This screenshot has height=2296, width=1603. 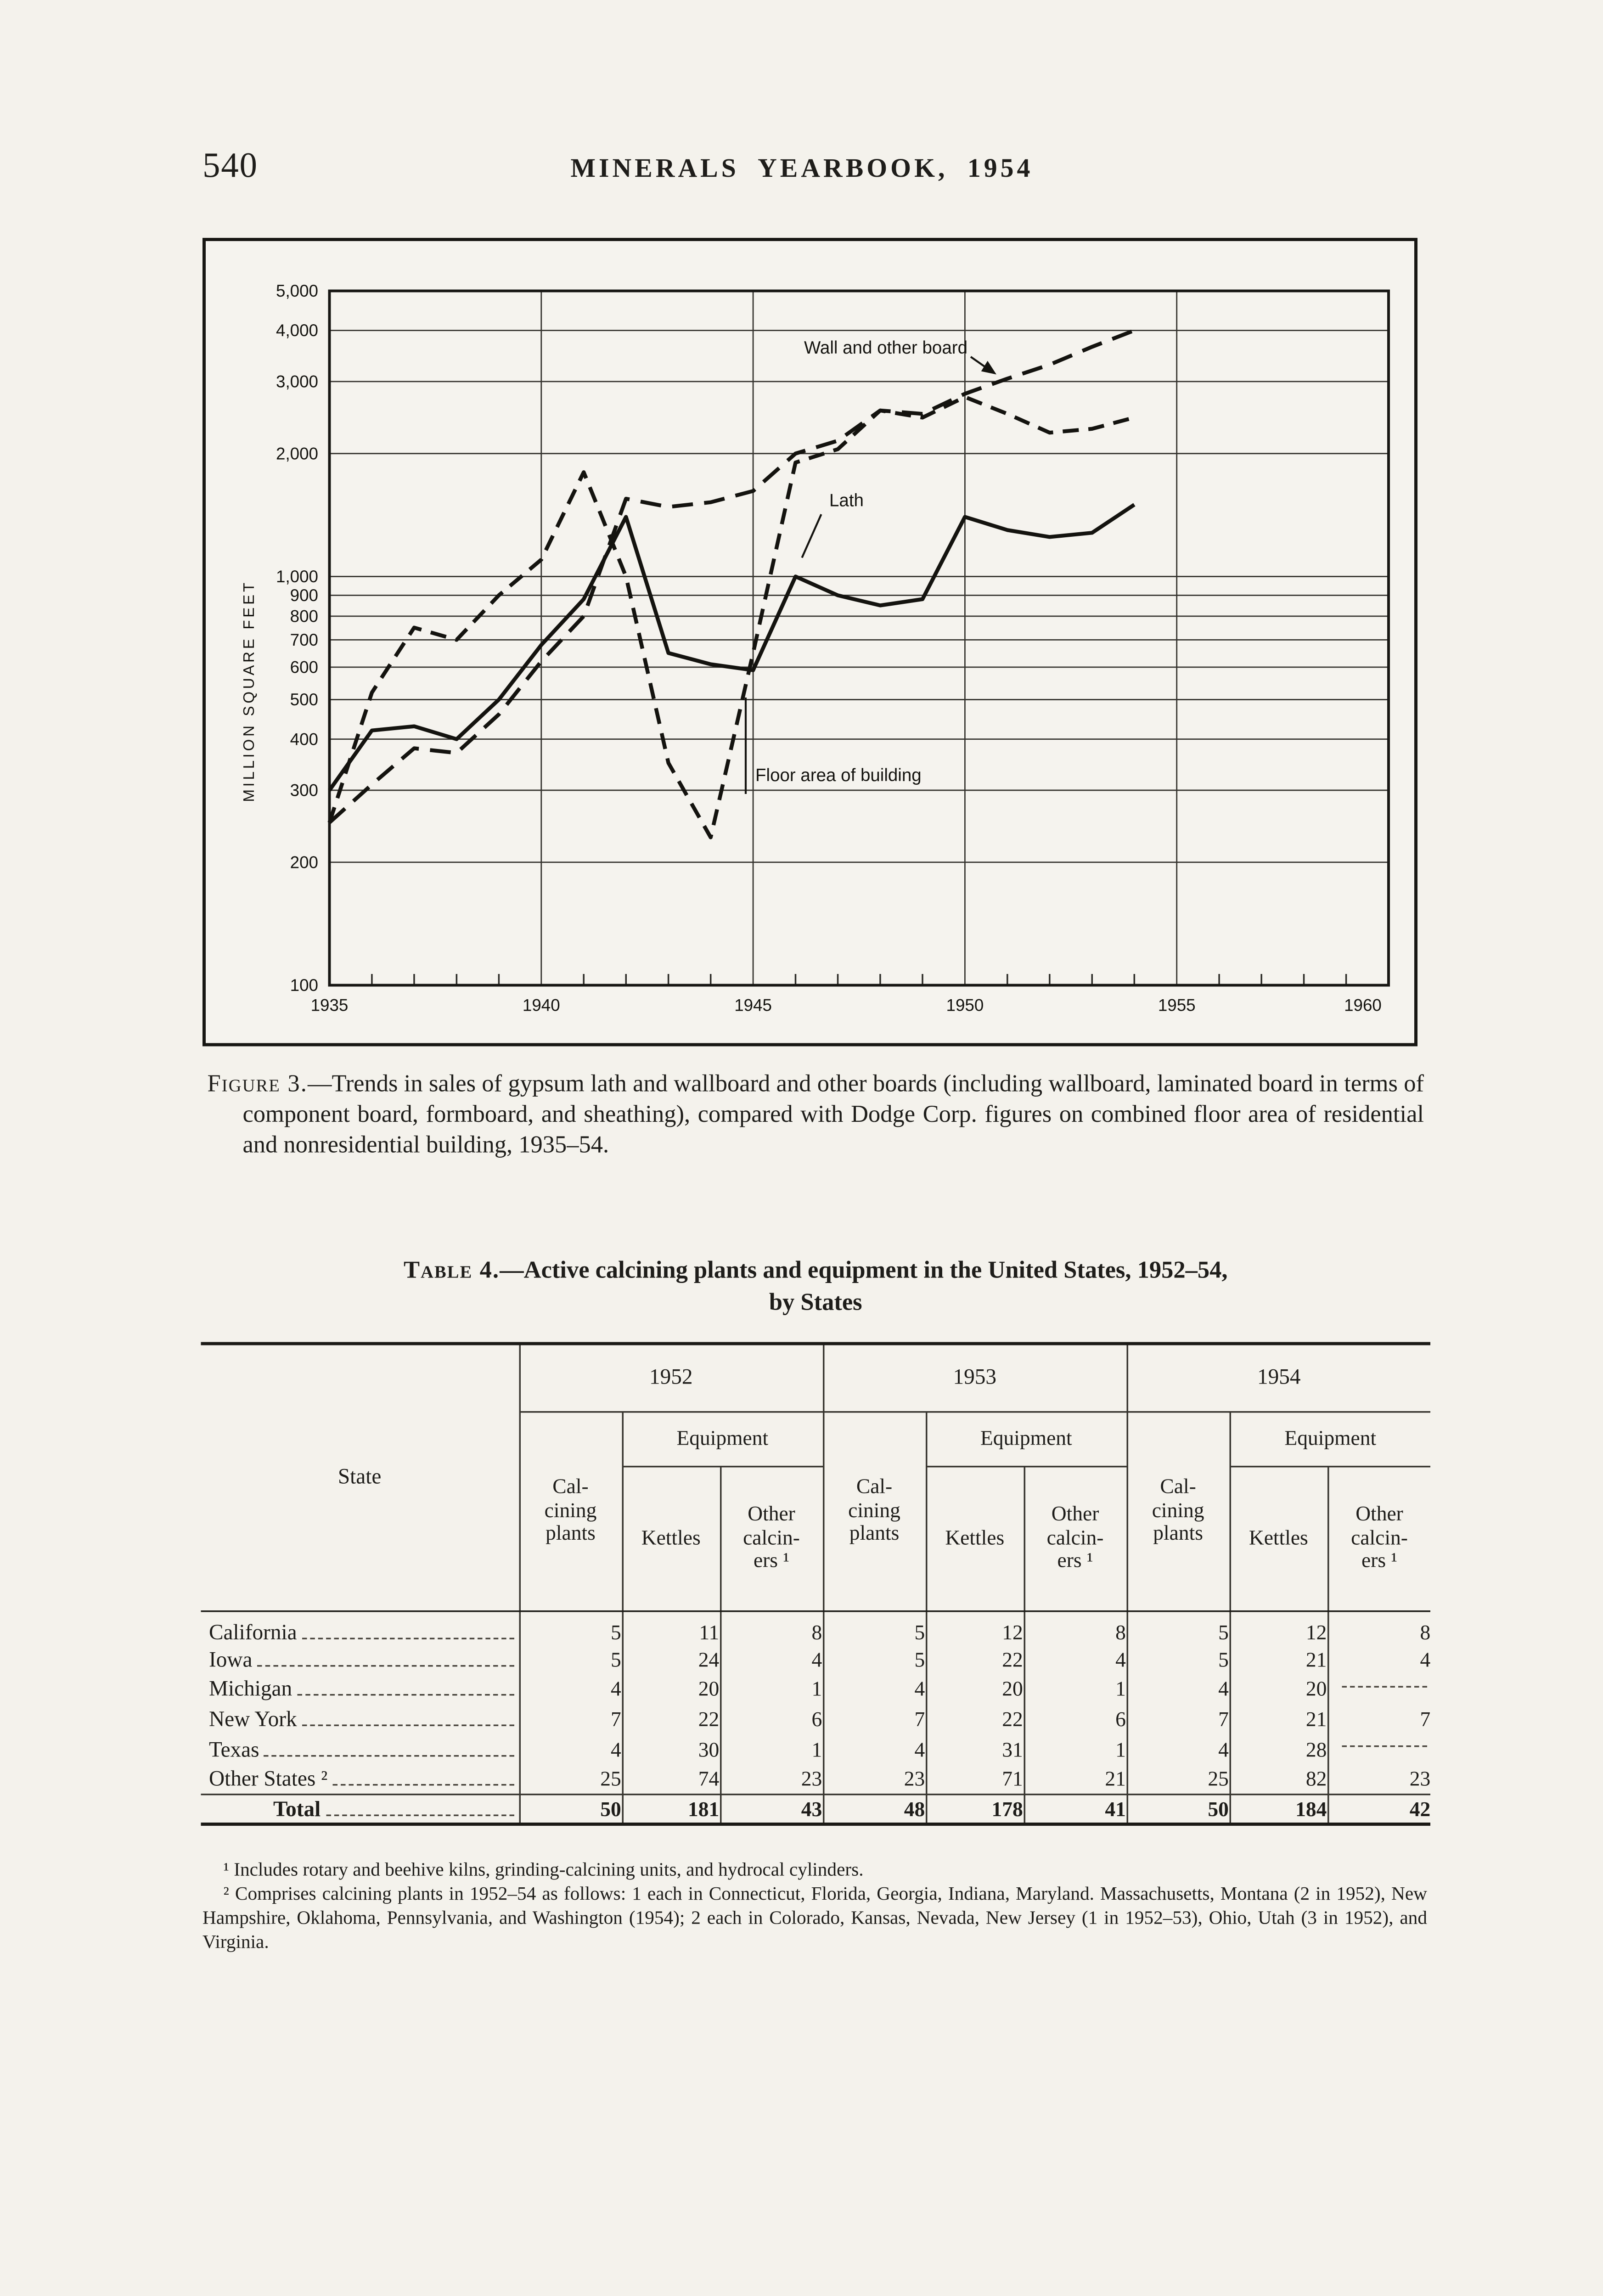 I want to click on state-cell: California, so click(x=360, y=1627).